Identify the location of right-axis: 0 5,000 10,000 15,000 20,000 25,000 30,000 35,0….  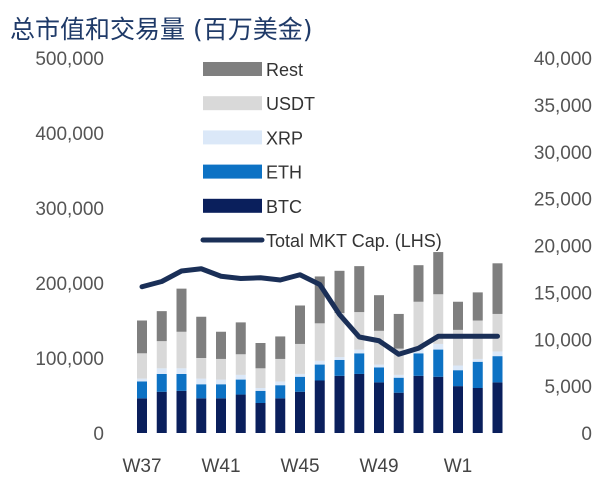
(563, 247).